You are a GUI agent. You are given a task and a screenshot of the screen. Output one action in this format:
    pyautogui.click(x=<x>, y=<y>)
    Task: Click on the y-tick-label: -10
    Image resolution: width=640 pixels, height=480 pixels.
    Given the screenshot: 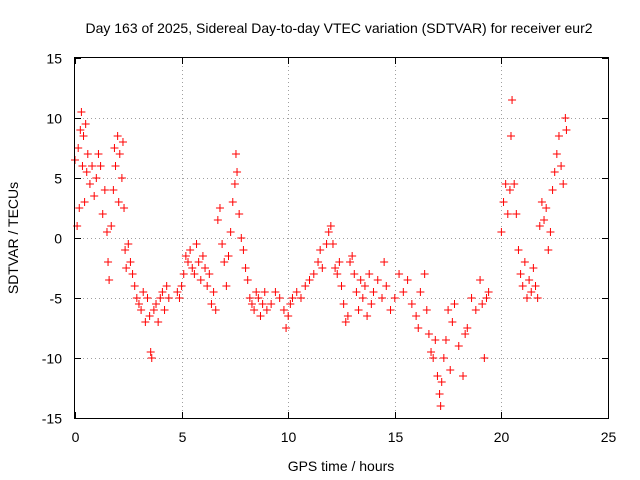 What is the action you would take?
    pyautogui.click(x=52, y=359)
    